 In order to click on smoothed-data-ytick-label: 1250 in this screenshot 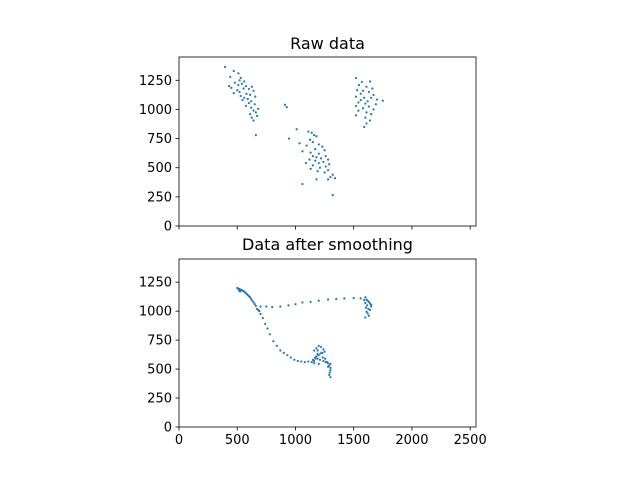, I will do `click(155, 283)`.